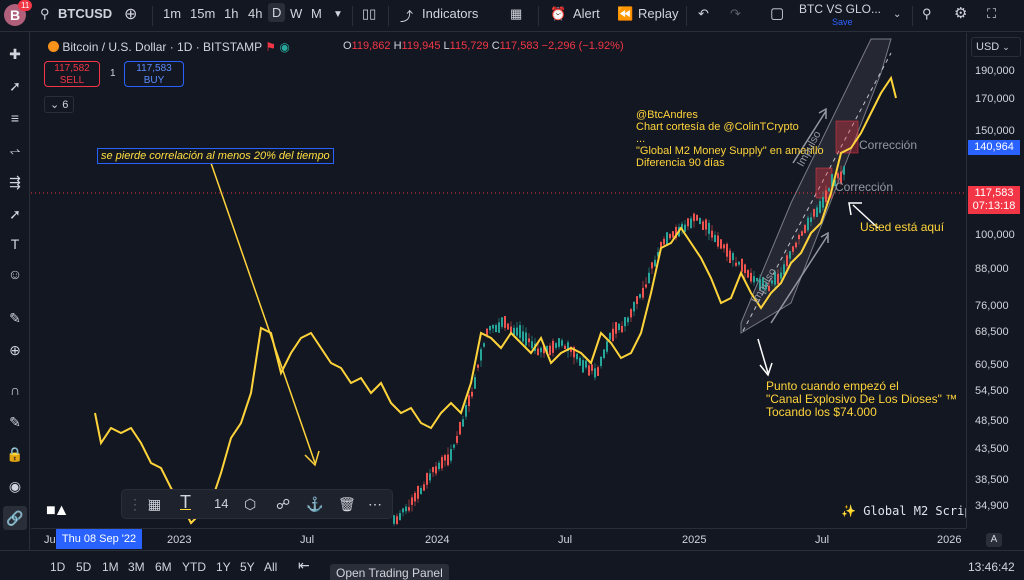 The width and height of the screenshot is (1024, 580). I want to click on range-1d: 1D, so click(58, 567).